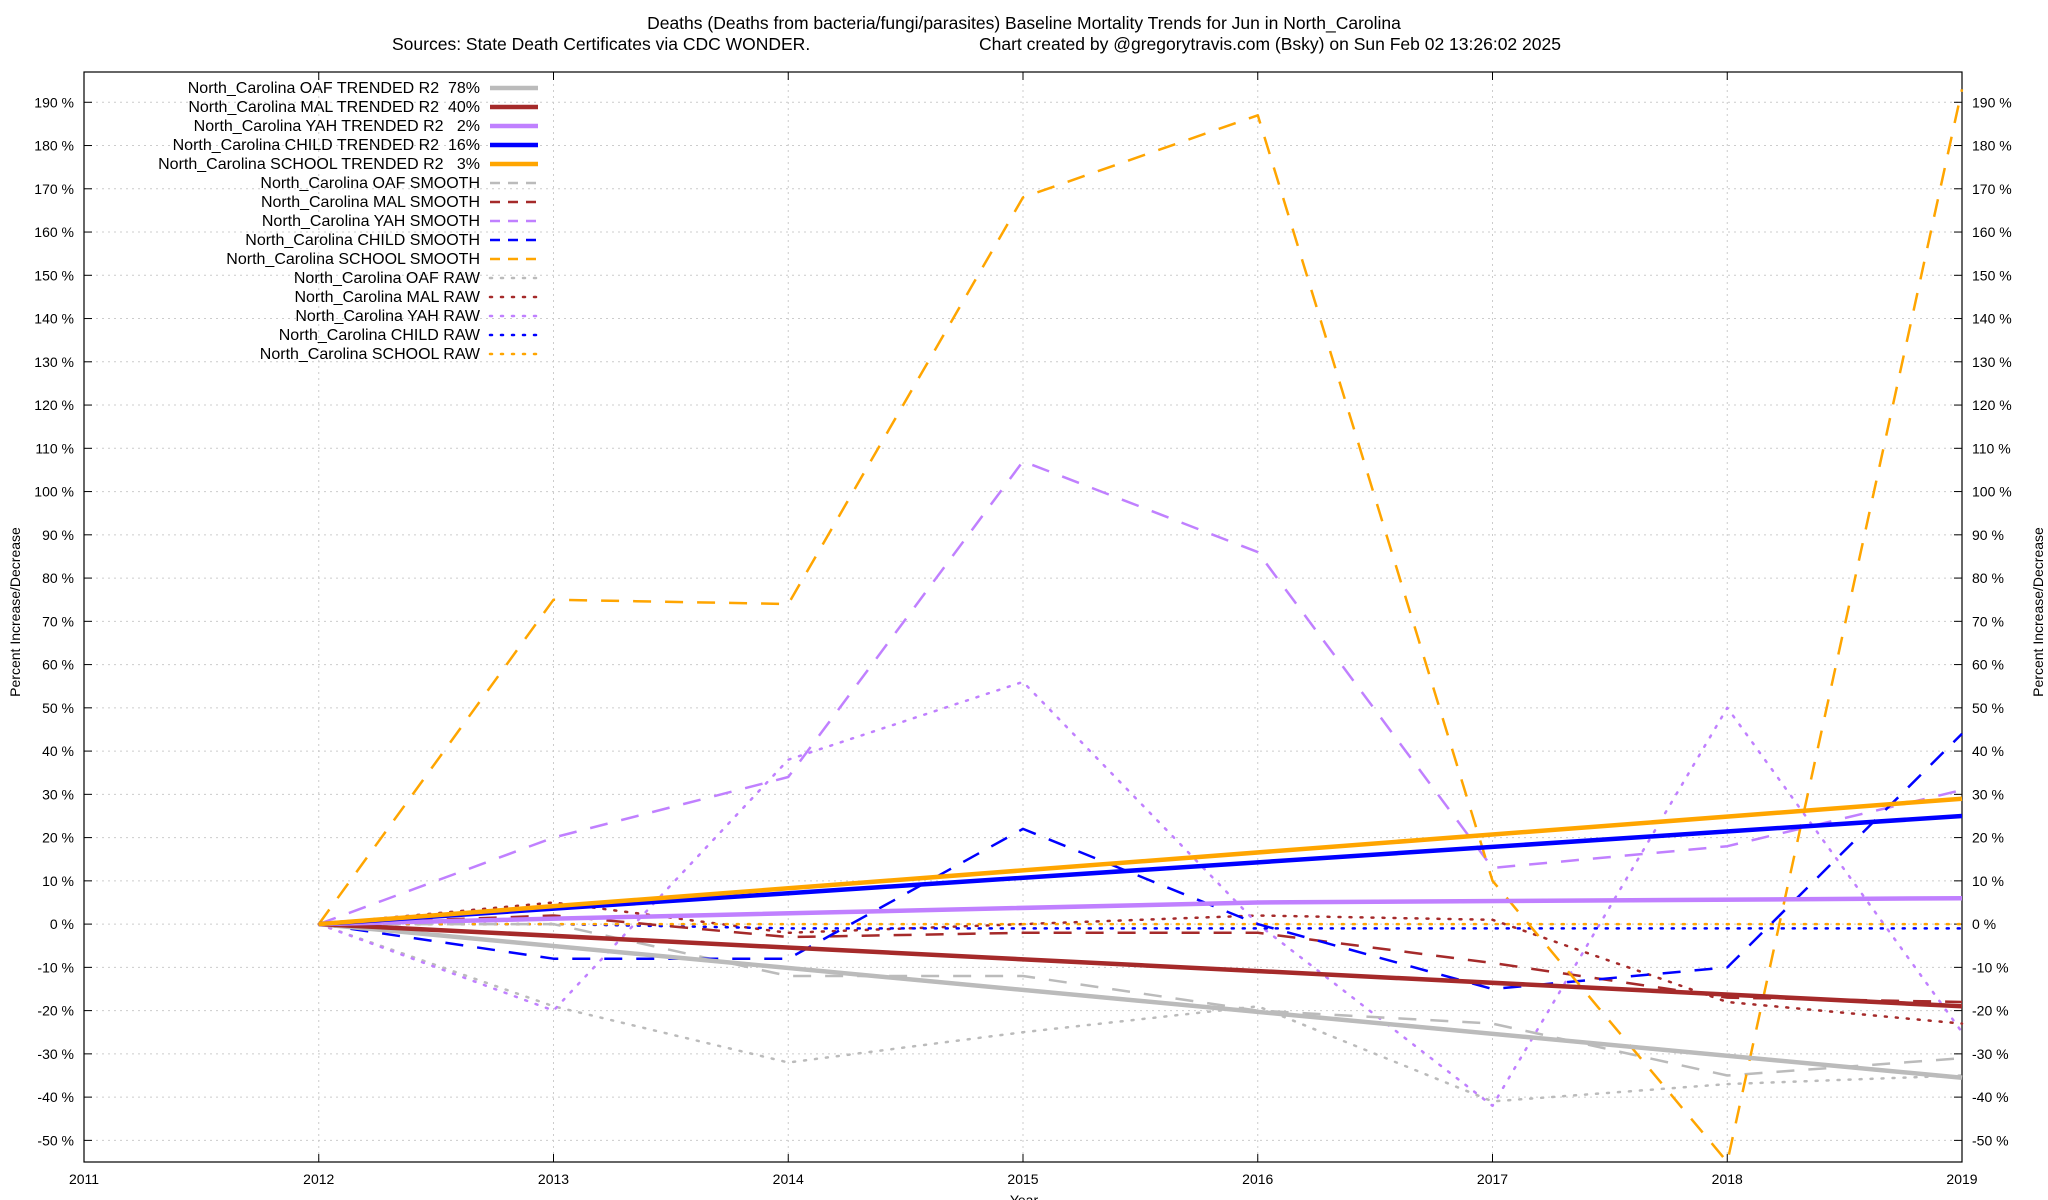 This screenshot has width=2048, height=1200. I want to click on x-axis-label: Year, so click(1024, 1196).